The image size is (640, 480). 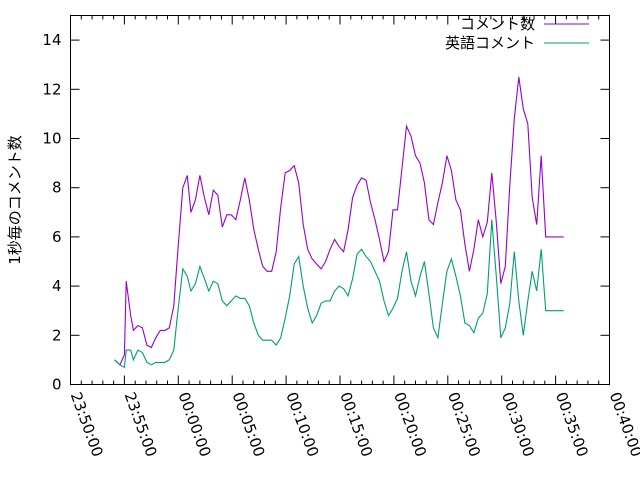 I want to click on y-tick-label: 2, so click(x=57, y=335).